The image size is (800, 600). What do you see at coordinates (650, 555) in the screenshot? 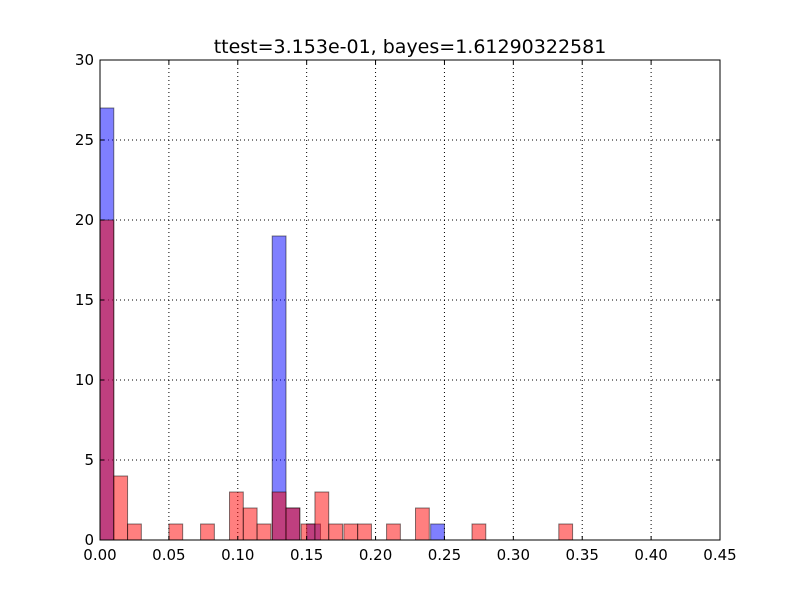
I see `x-tick-label: 0.40` at bounding box center [650, 555].